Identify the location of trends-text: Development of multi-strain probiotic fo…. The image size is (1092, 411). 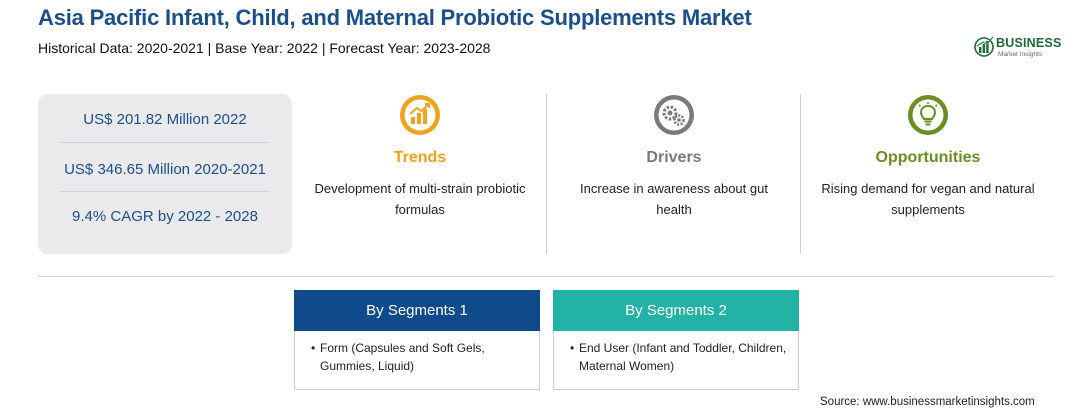
(420, 199).